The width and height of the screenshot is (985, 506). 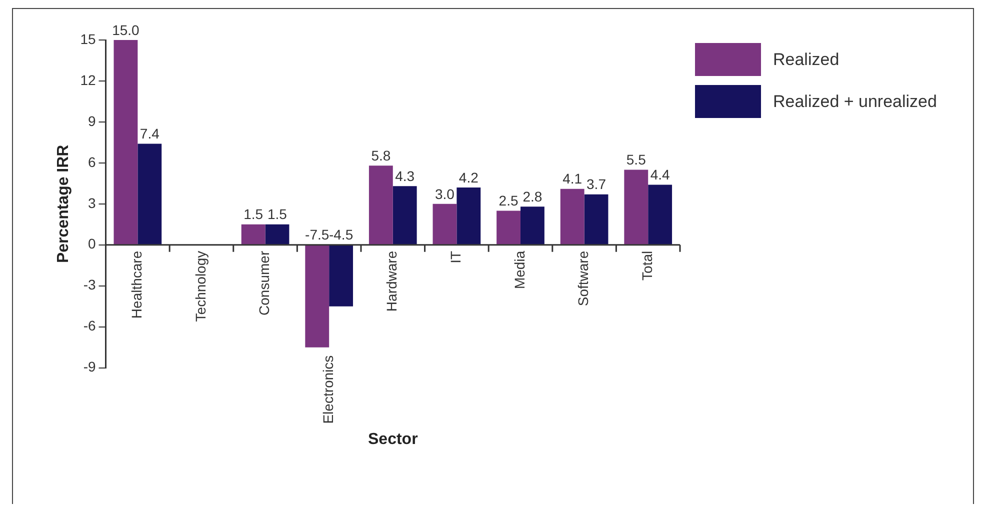 What do you see at coordinates (341, 234) in the screenshot?
I see `data-label: -4.5` at bounding box center [341, 234].